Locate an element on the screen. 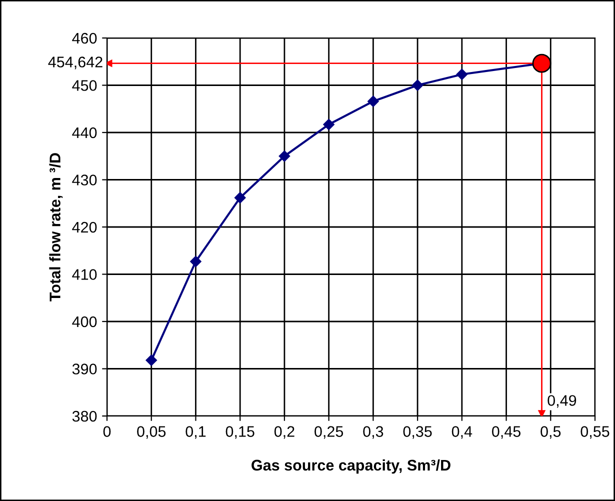 The image size is (615, 501). y-tick-label: 460 is located at coordinates (84, 38).